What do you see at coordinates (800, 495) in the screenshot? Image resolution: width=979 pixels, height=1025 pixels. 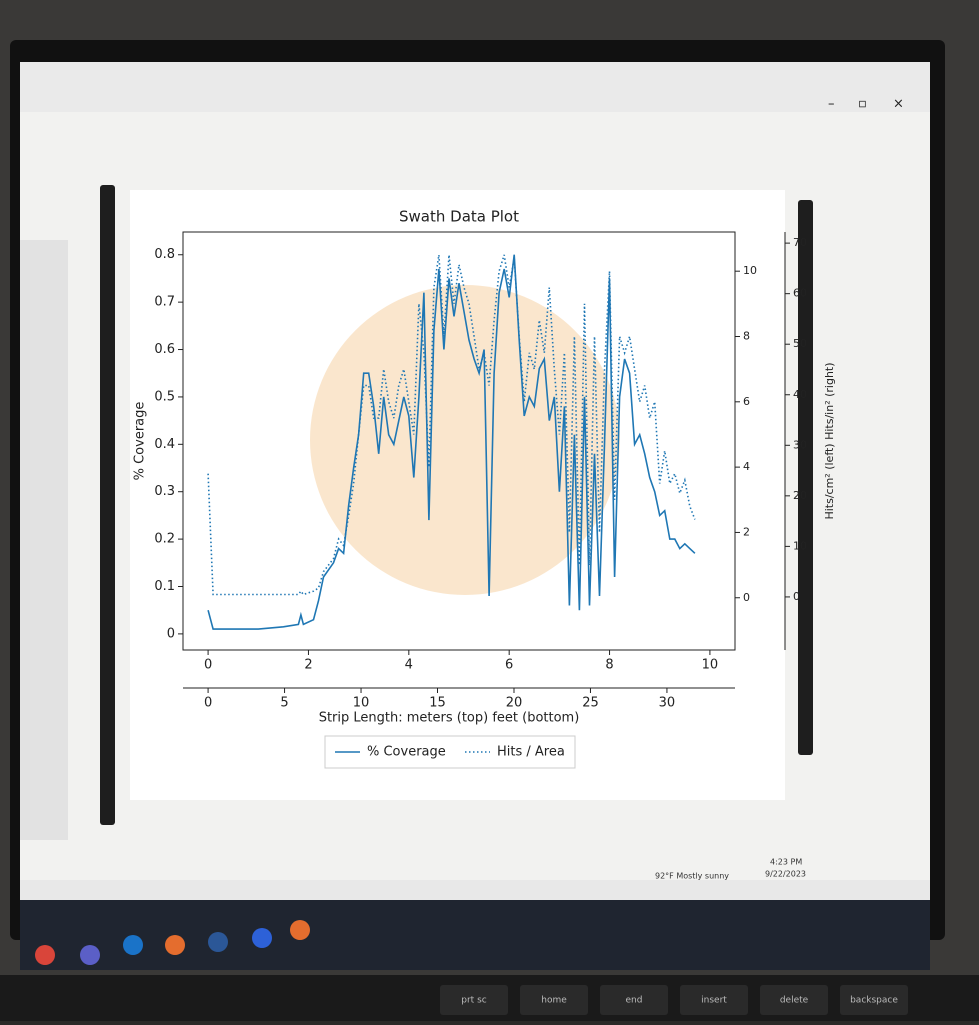 I see `y3-tick-label: 20` at bounding box center [800, 495].